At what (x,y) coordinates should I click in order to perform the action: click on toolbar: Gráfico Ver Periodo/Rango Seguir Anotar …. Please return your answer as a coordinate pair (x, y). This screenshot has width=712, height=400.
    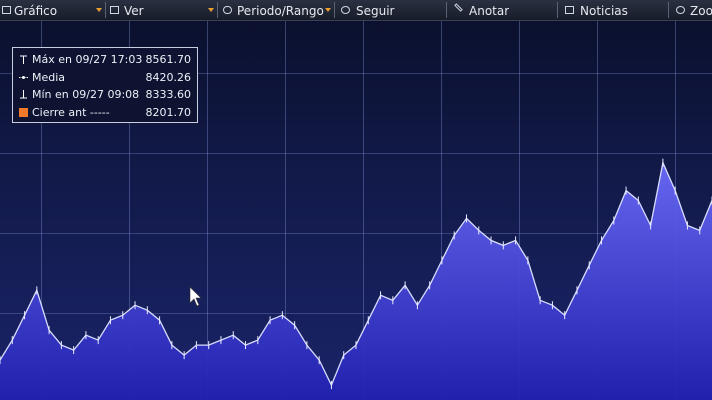
    Looking at the image, I should click on (356, 10).